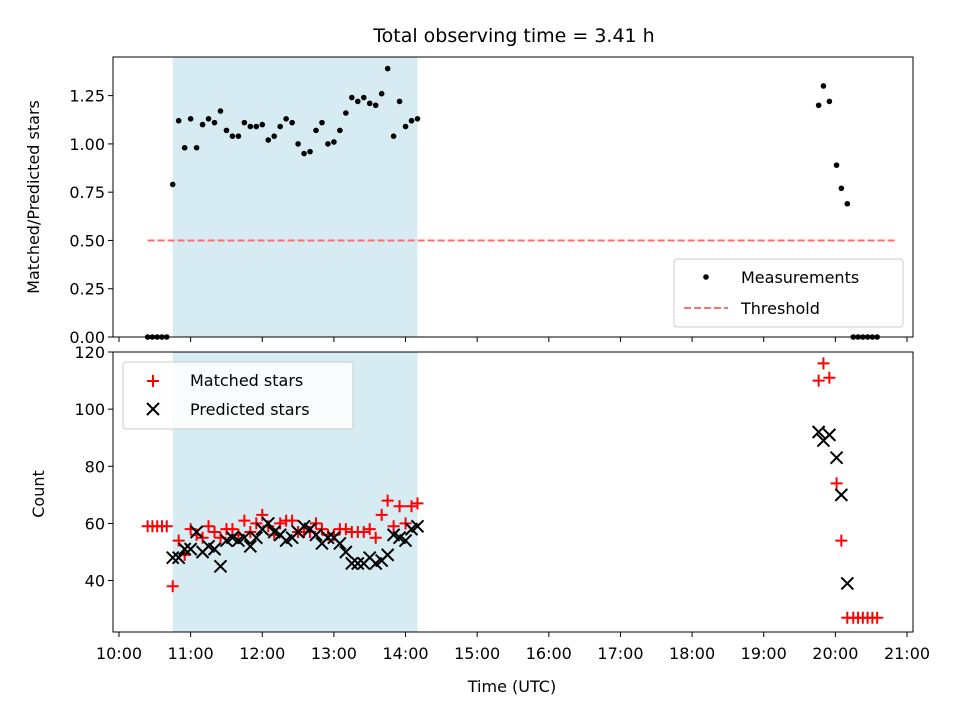 This screenshot has height=720, width=960. Describe the element at coordinates (87, 240) in the screenshot. I see `top-y-tick-label: 0.50` at that location.